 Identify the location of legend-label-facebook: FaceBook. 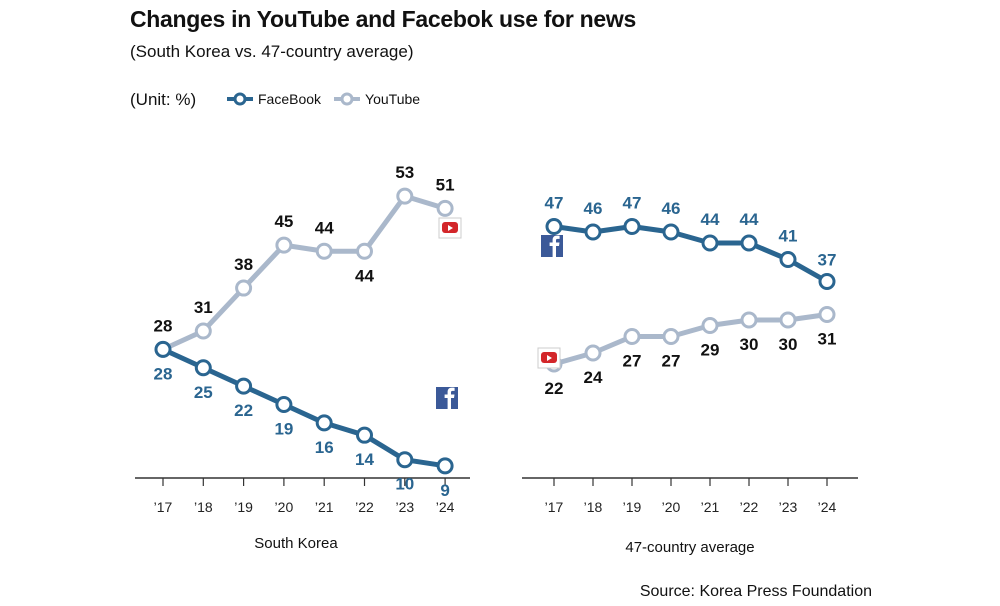
(290, 99).